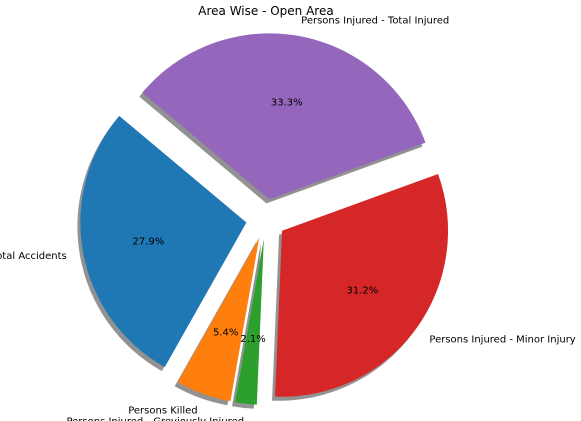  What do you see at coordinates (225, 333) in the screenshot?
I see `slice-percent-label: 5.4%` at bounding box center [225, 333].